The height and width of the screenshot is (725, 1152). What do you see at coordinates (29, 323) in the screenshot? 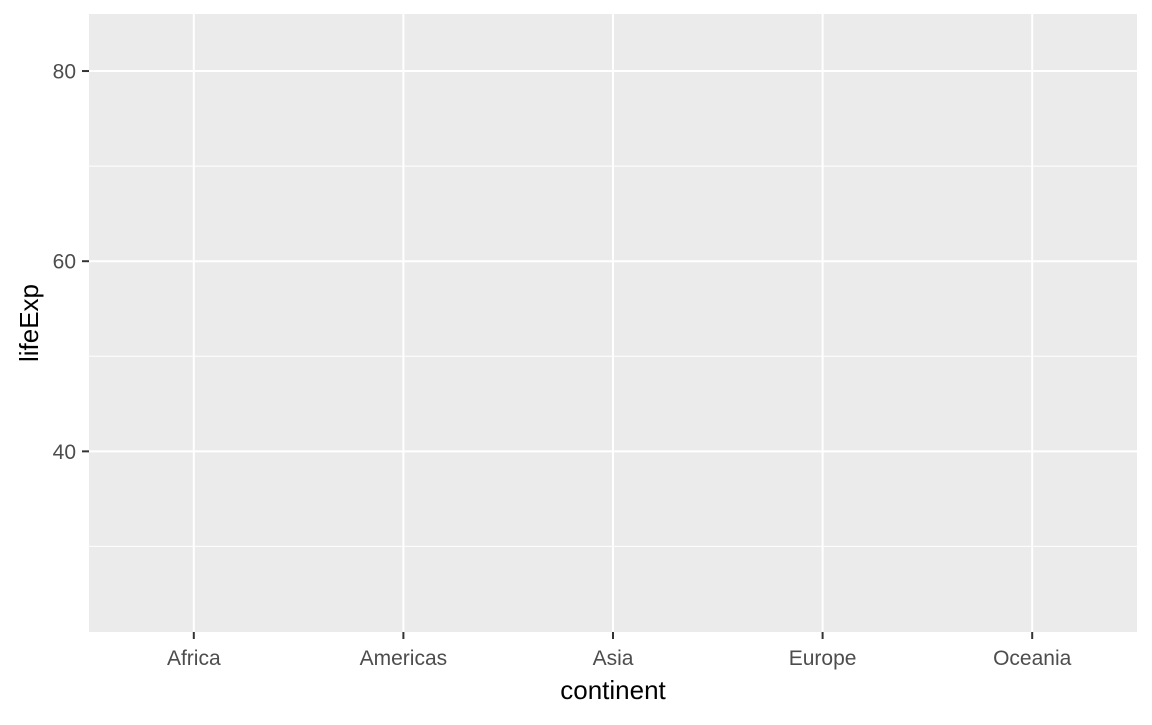
I see `y-axis-title: lifeExp` at bounding box center [29, 323].